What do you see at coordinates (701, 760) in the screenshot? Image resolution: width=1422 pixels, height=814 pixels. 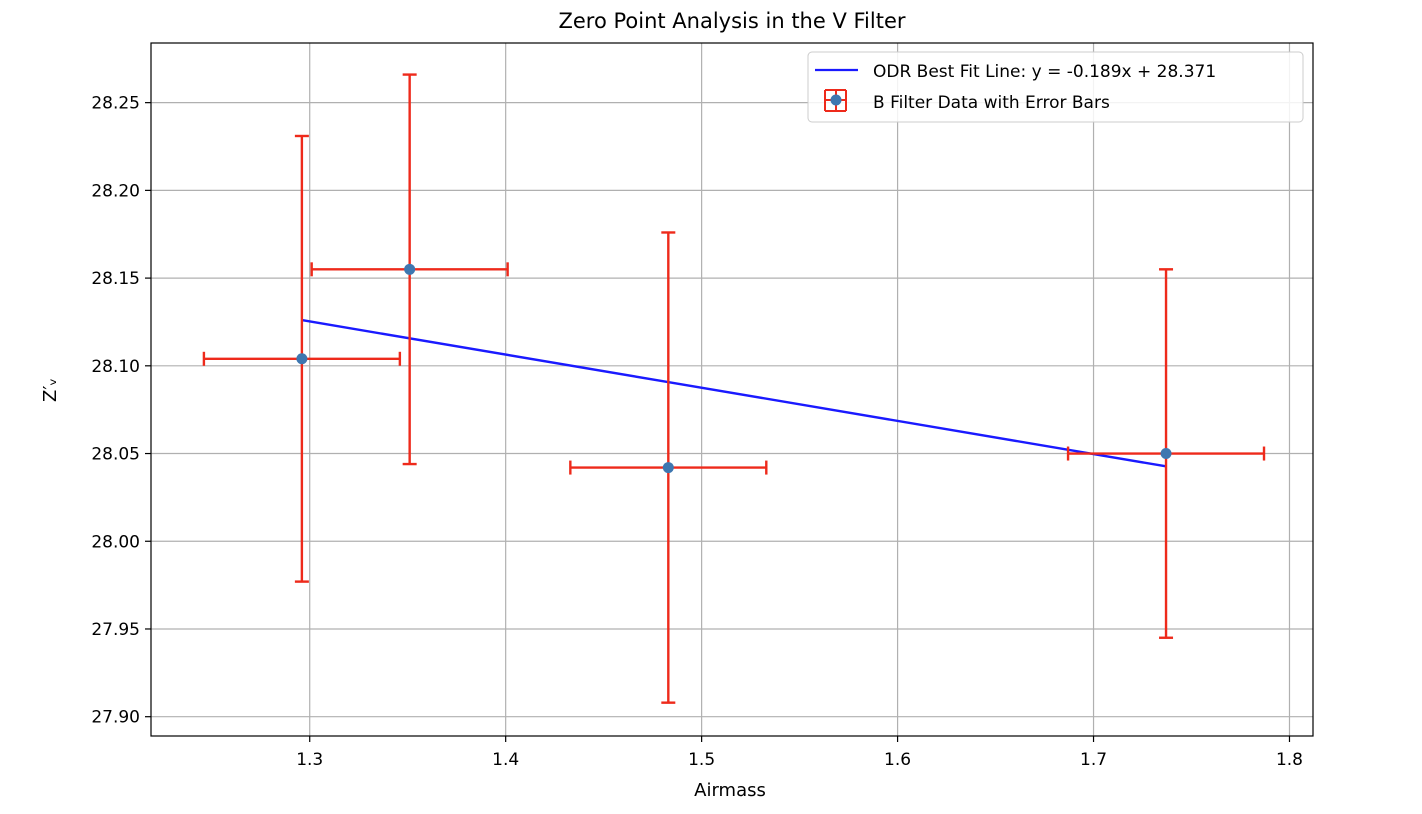 I see `x-tick-label: 1.5` at bounding box center [701, 760].